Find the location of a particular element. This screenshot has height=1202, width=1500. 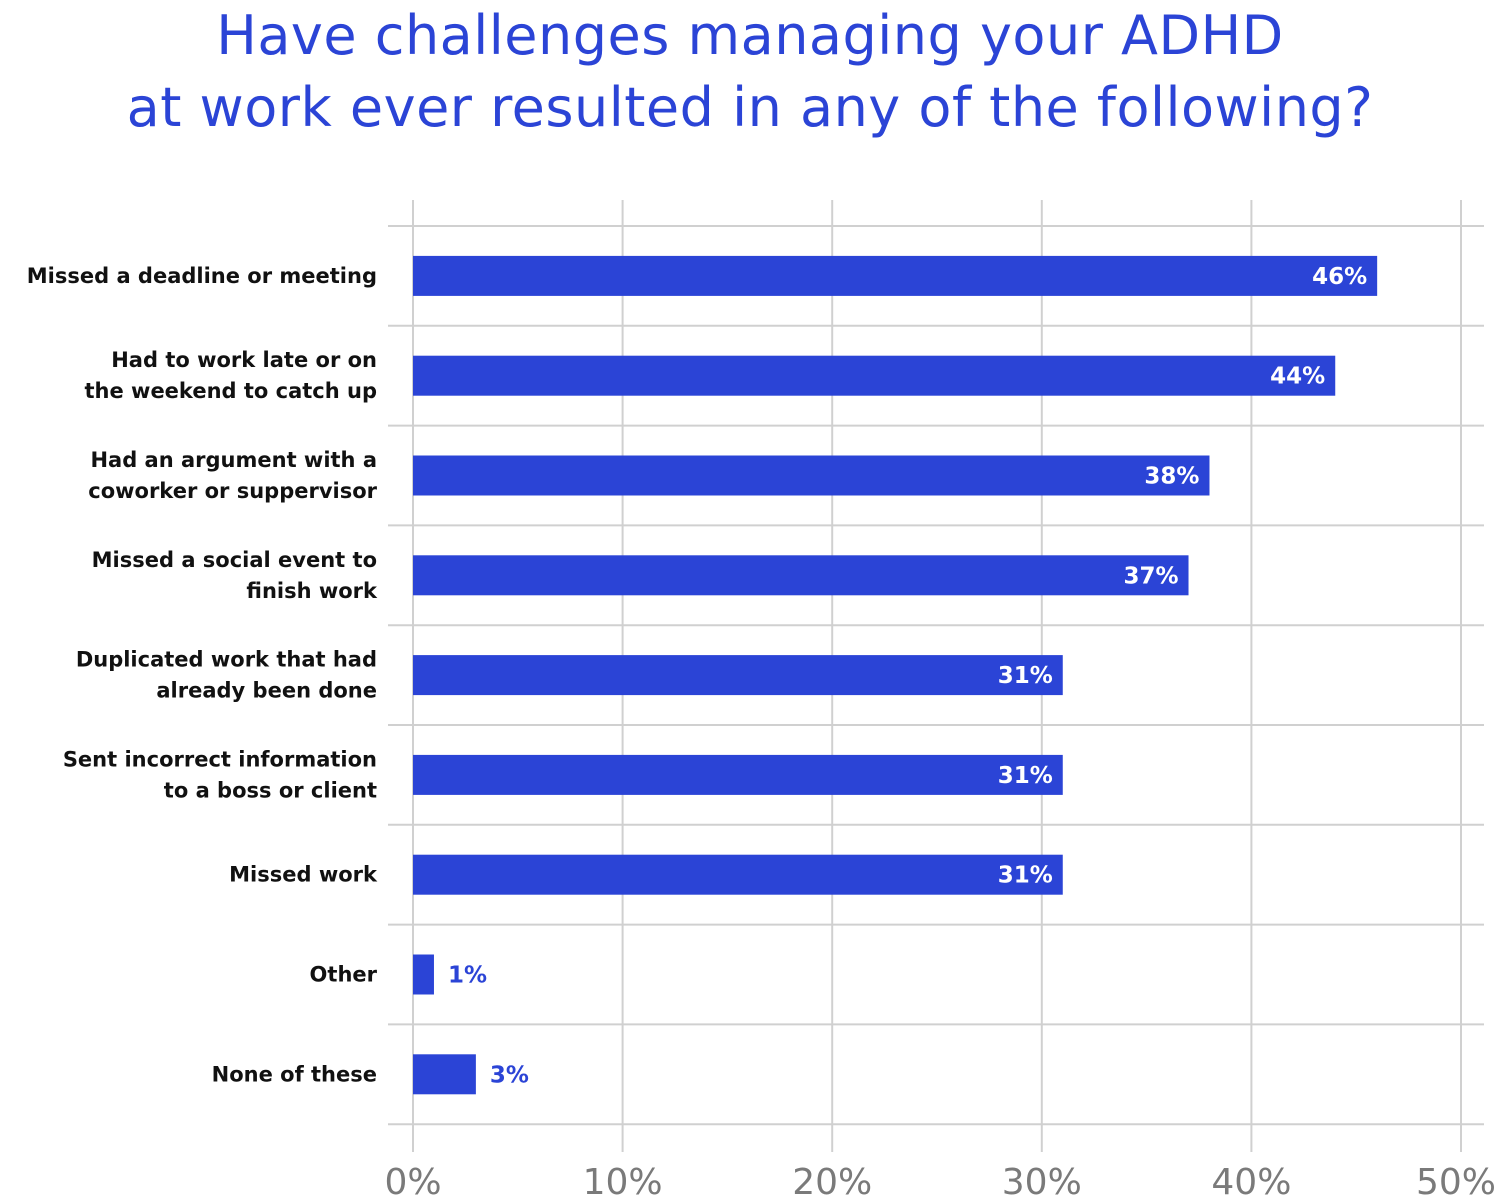

category-label-2-line-1: Had an argument with a is located at coordinates (233, 460).